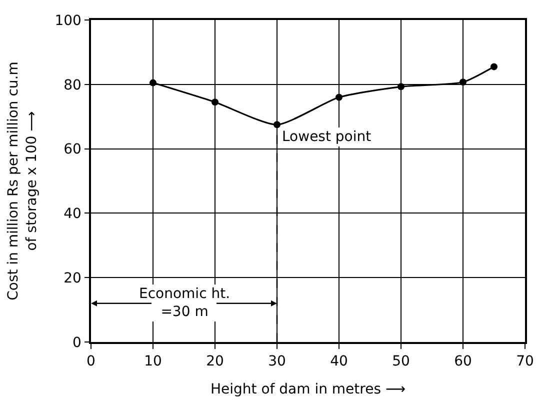 Image resolution: width=546 pixels, height=406 pixels. I want to click on x-tick-label: 50, so click(401, 362).